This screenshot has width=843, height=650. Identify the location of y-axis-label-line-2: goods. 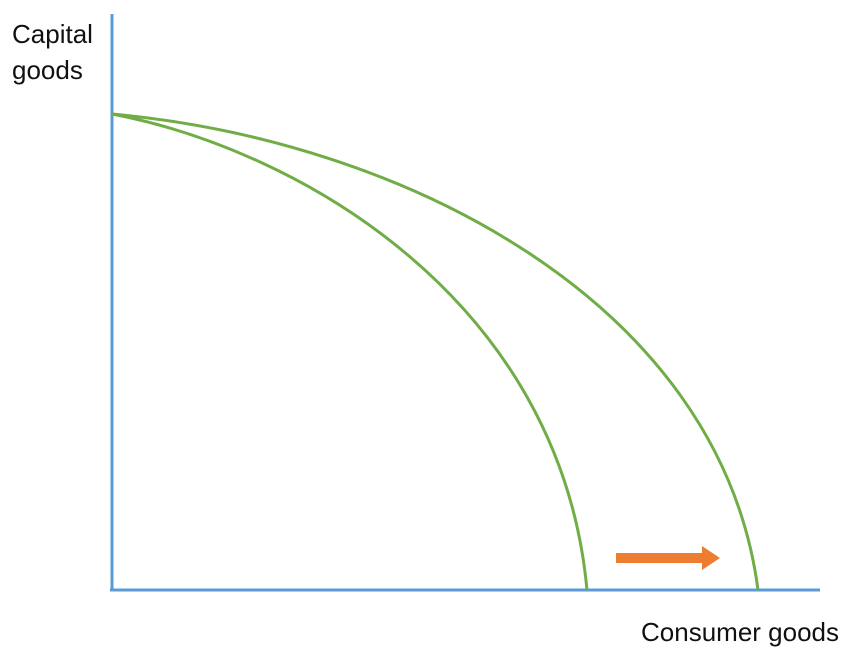
(47, 70).